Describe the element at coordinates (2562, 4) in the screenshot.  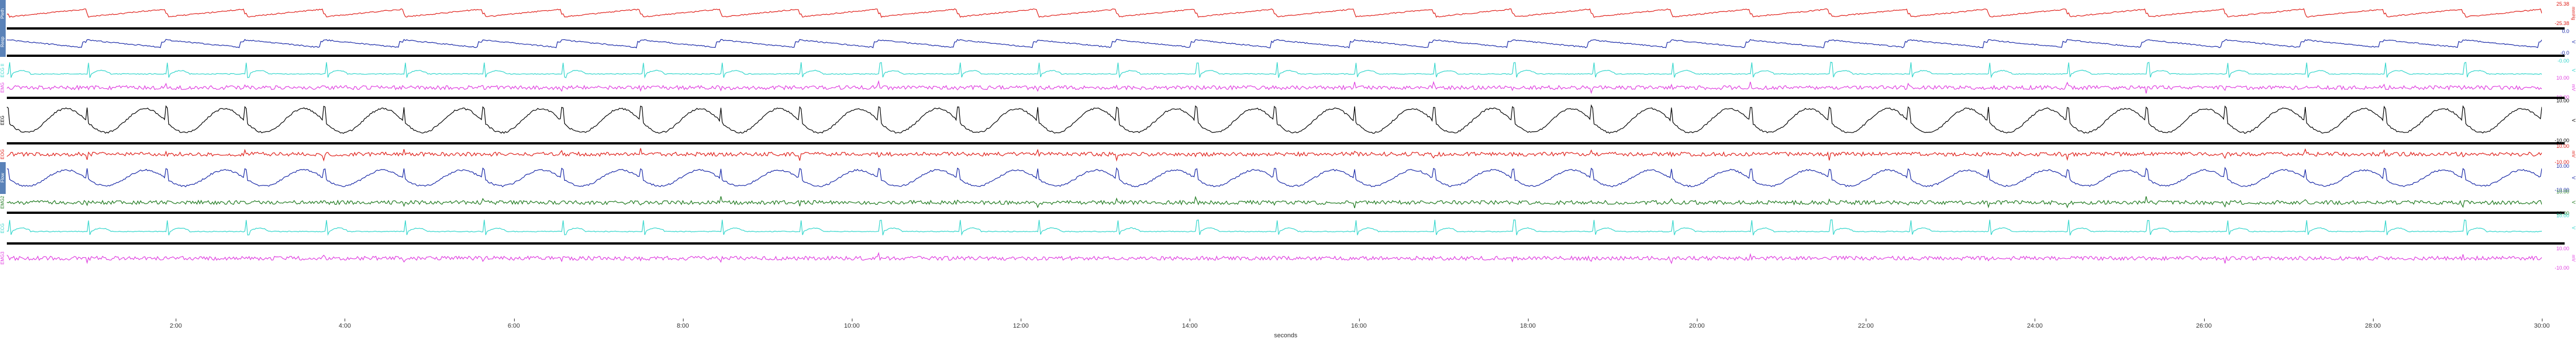
I see `scale-value: 25.38` at that location.